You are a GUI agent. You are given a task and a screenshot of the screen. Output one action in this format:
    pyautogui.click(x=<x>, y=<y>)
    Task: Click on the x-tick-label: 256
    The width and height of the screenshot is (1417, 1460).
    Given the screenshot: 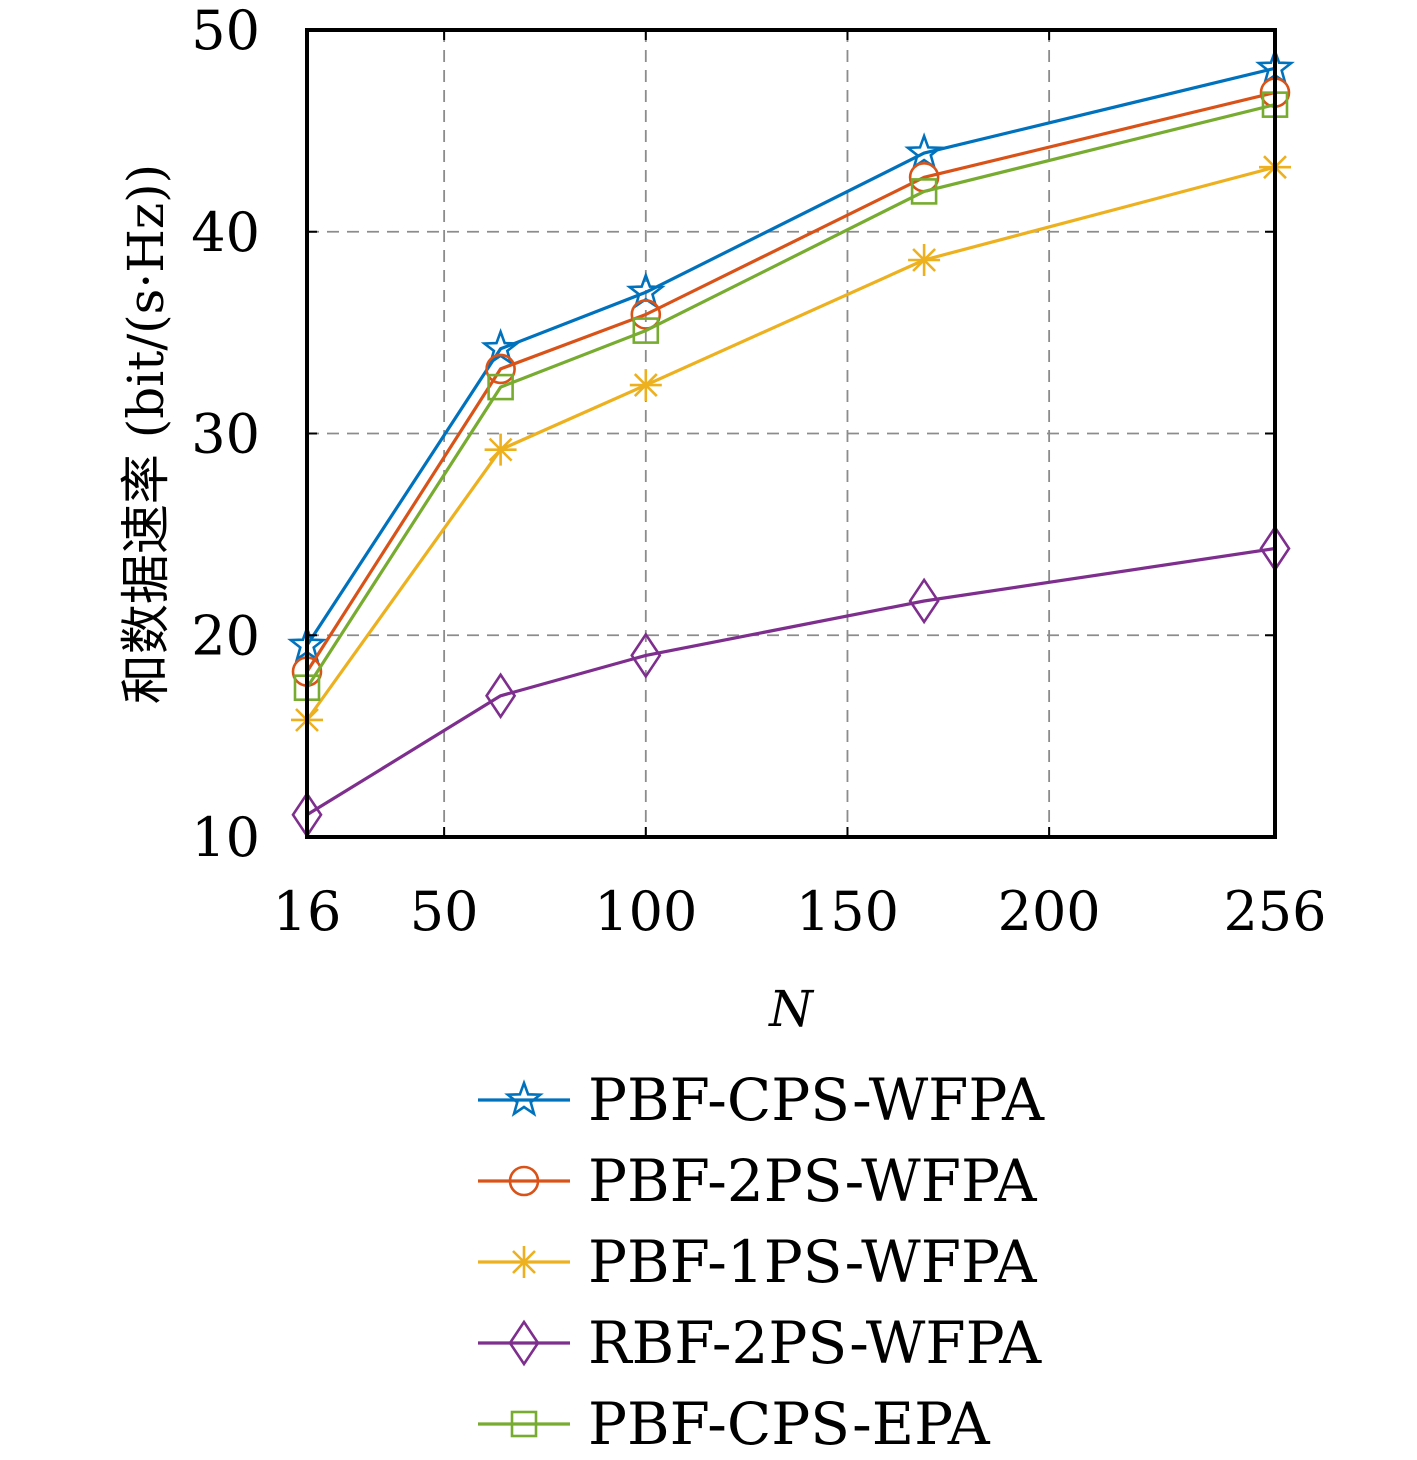 What is the action you would take?
    pyautogui.click(x=1274, y=911)
    